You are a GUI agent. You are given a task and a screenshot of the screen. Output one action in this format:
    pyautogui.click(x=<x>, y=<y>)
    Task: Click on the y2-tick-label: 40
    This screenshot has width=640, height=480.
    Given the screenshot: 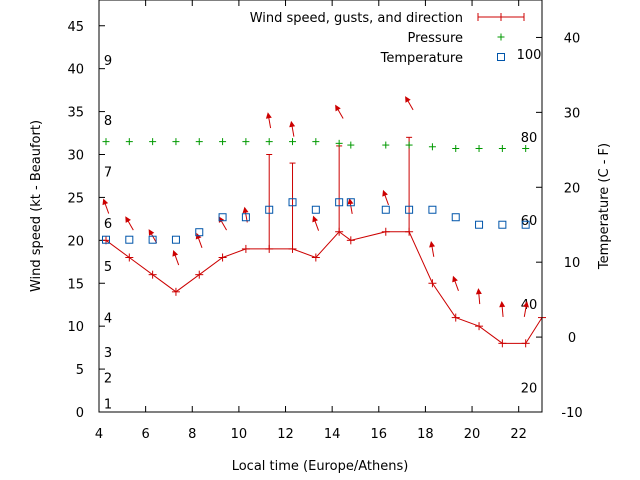 What is the action you would take?
    pyautogui.click(x=572, y=38)
    